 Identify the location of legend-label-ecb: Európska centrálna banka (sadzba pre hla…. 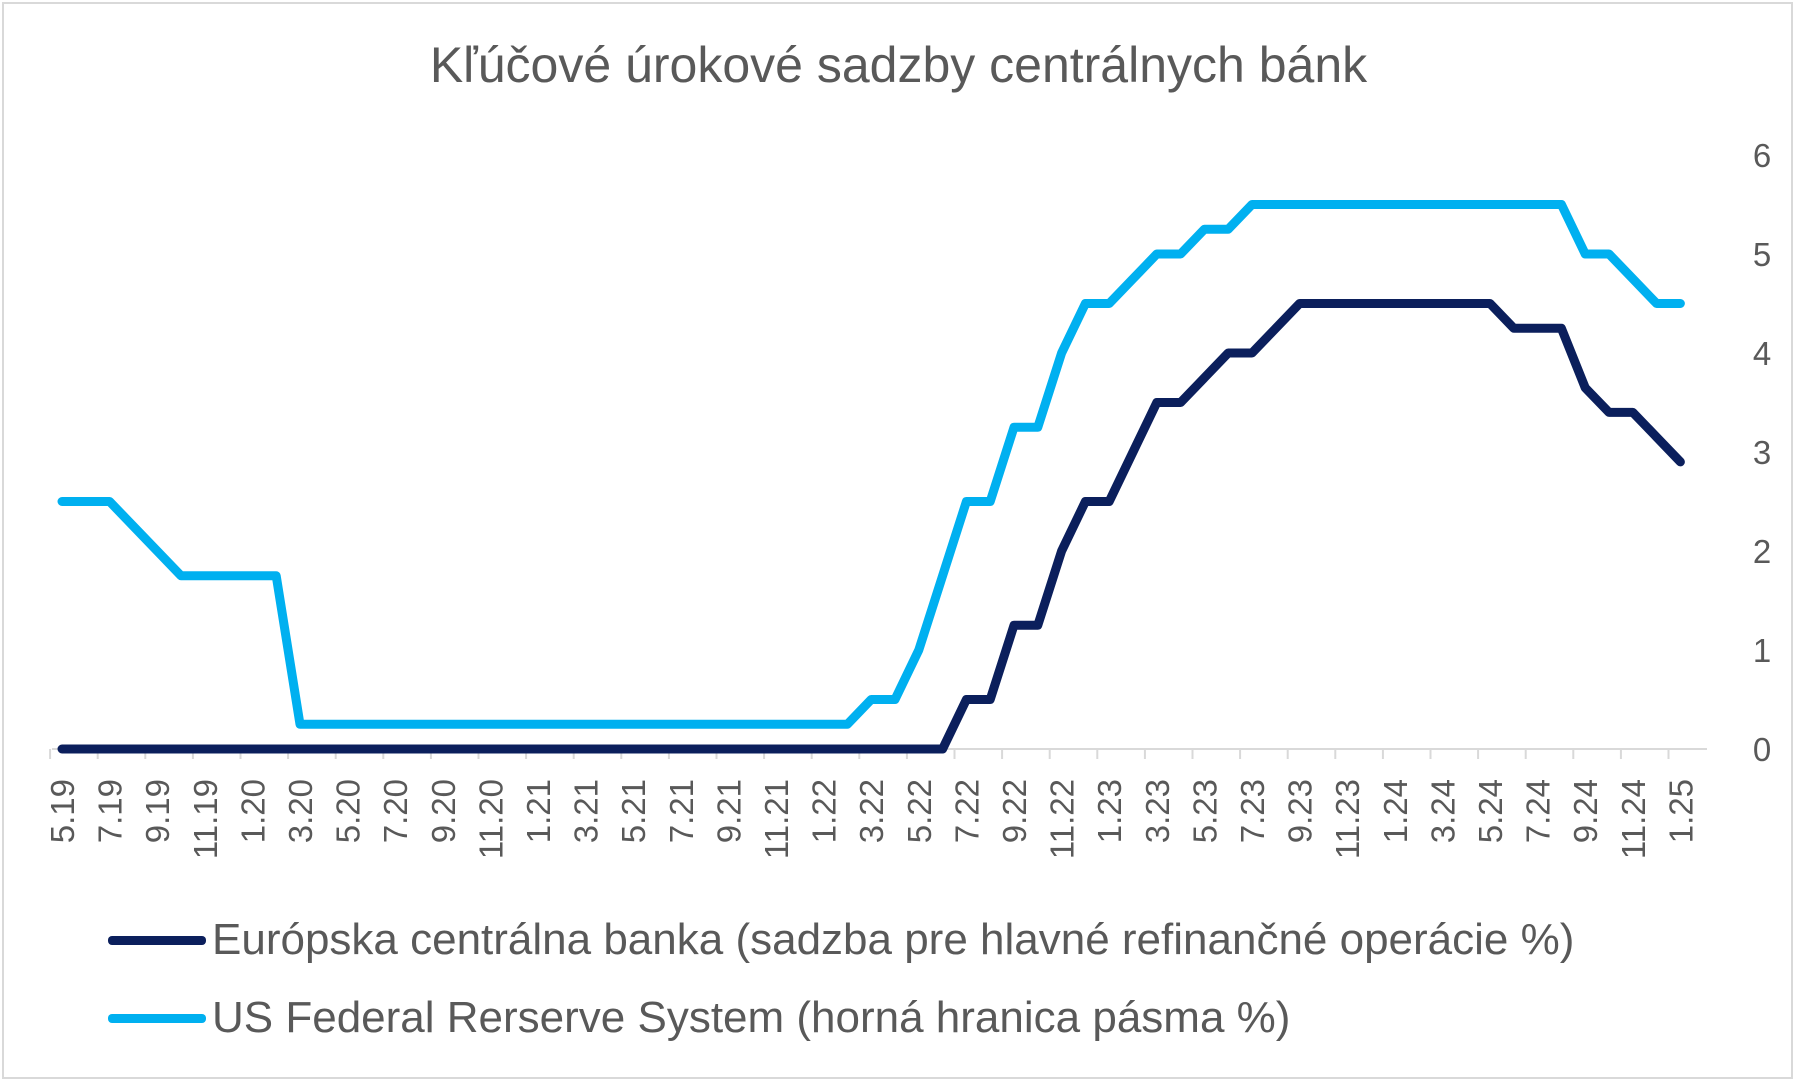
(893, 939).